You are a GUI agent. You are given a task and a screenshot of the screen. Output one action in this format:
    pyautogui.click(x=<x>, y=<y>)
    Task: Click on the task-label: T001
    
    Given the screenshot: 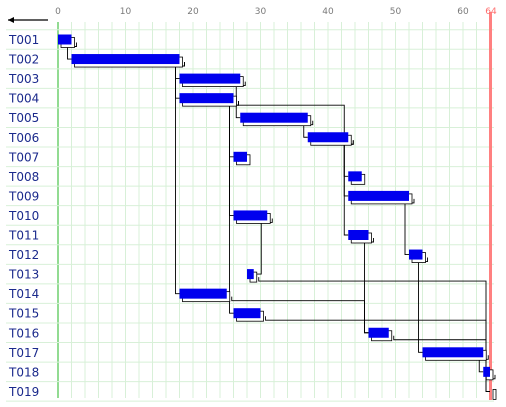 What is the action you would take?
    pyautogui.click(x=23, y=40)
    